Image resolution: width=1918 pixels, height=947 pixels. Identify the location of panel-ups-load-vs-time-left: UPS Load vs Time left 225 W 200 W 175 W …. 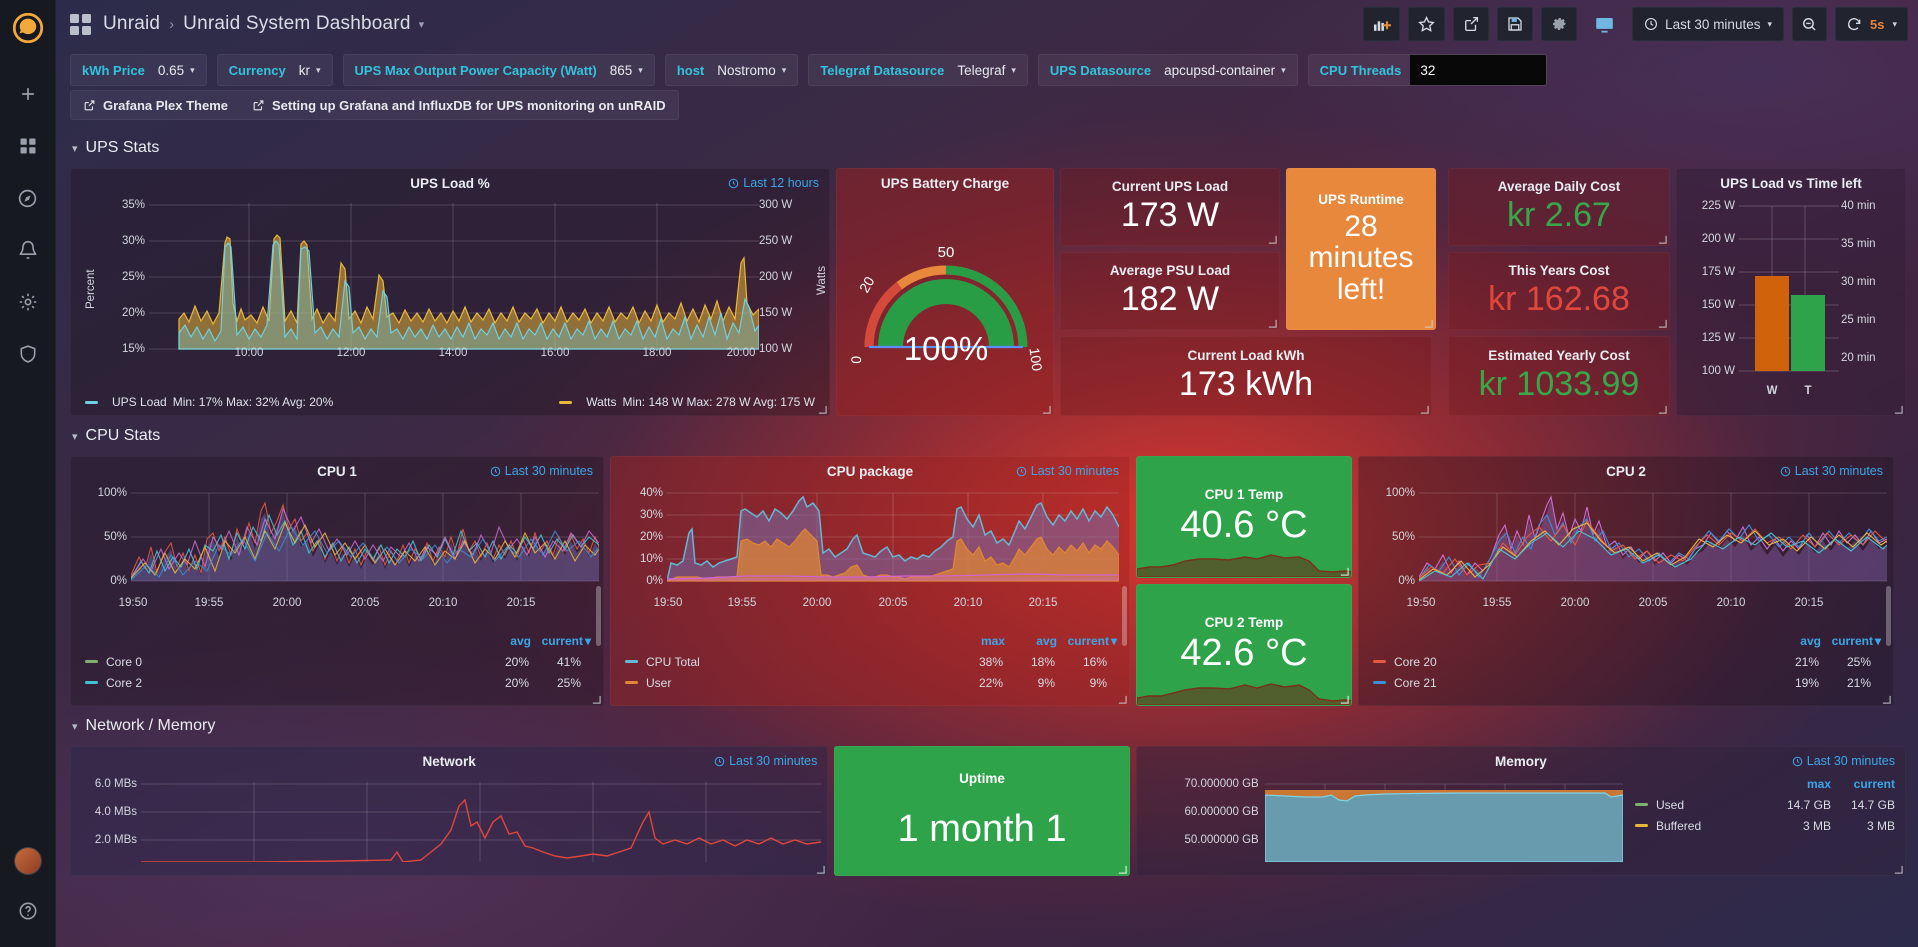
(1791, 292).